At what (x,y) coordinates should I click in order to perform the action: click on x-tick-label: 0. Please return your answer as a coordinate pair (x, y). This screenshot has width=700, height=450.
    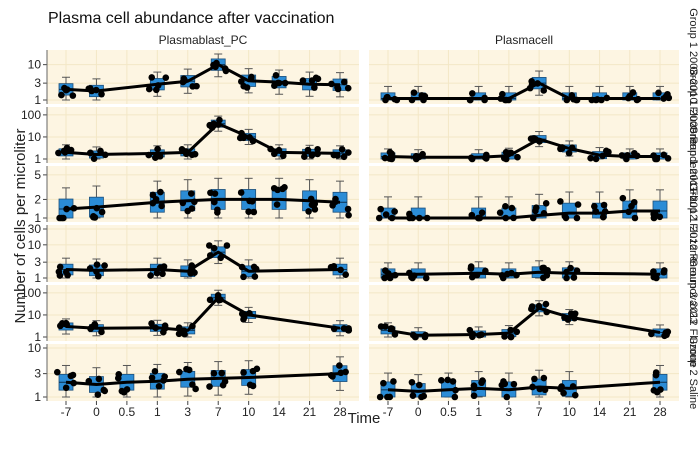
    Looking at the image, I should click on (418, 412).